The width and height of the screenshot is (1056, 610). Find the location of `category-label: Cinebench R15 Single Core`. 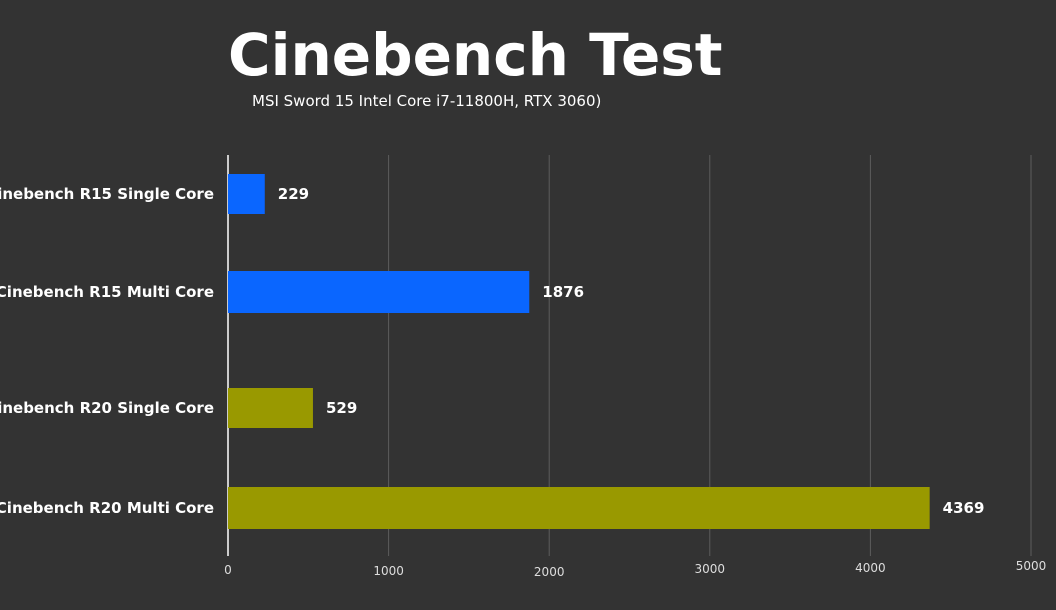

category-label: Cinebench R15 Single Core is located at coordinates (107, 194).